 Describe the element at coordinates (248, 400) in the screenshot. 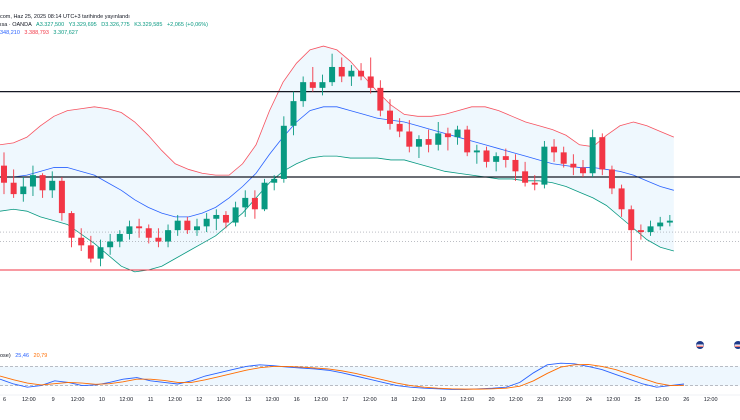

I see `time-axis-label: 13` at that location.